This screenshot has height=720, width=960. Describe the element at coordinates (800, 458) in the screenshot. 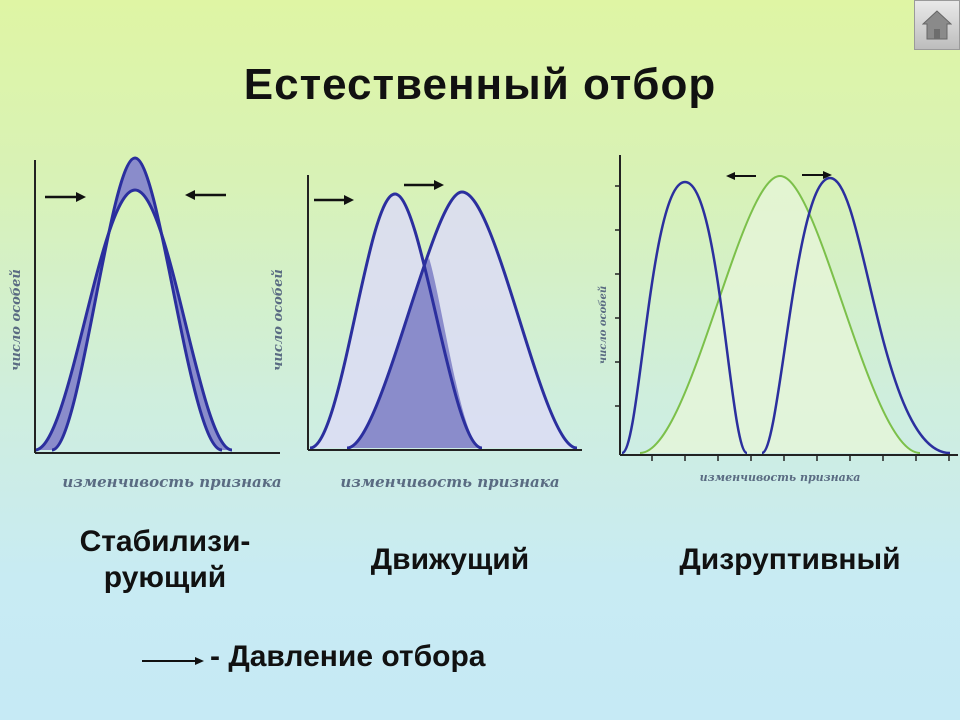

I see `x-axis-ticks` at that location.